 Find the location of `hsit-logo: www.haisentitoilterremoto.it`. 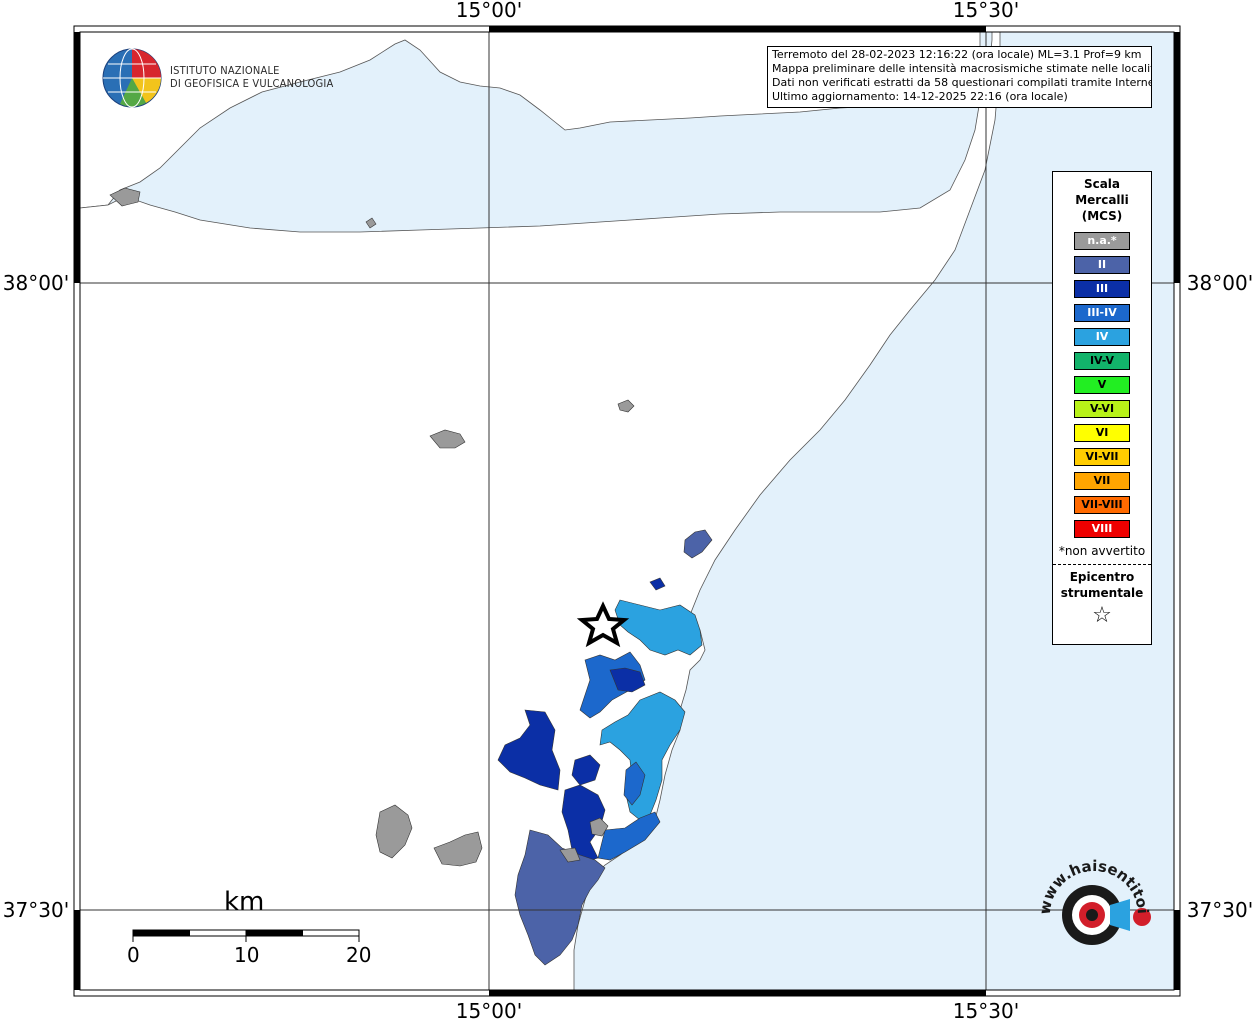

hsit-logo: www.haisentitoilterremoto.it is located at coordinates (1091, 905).